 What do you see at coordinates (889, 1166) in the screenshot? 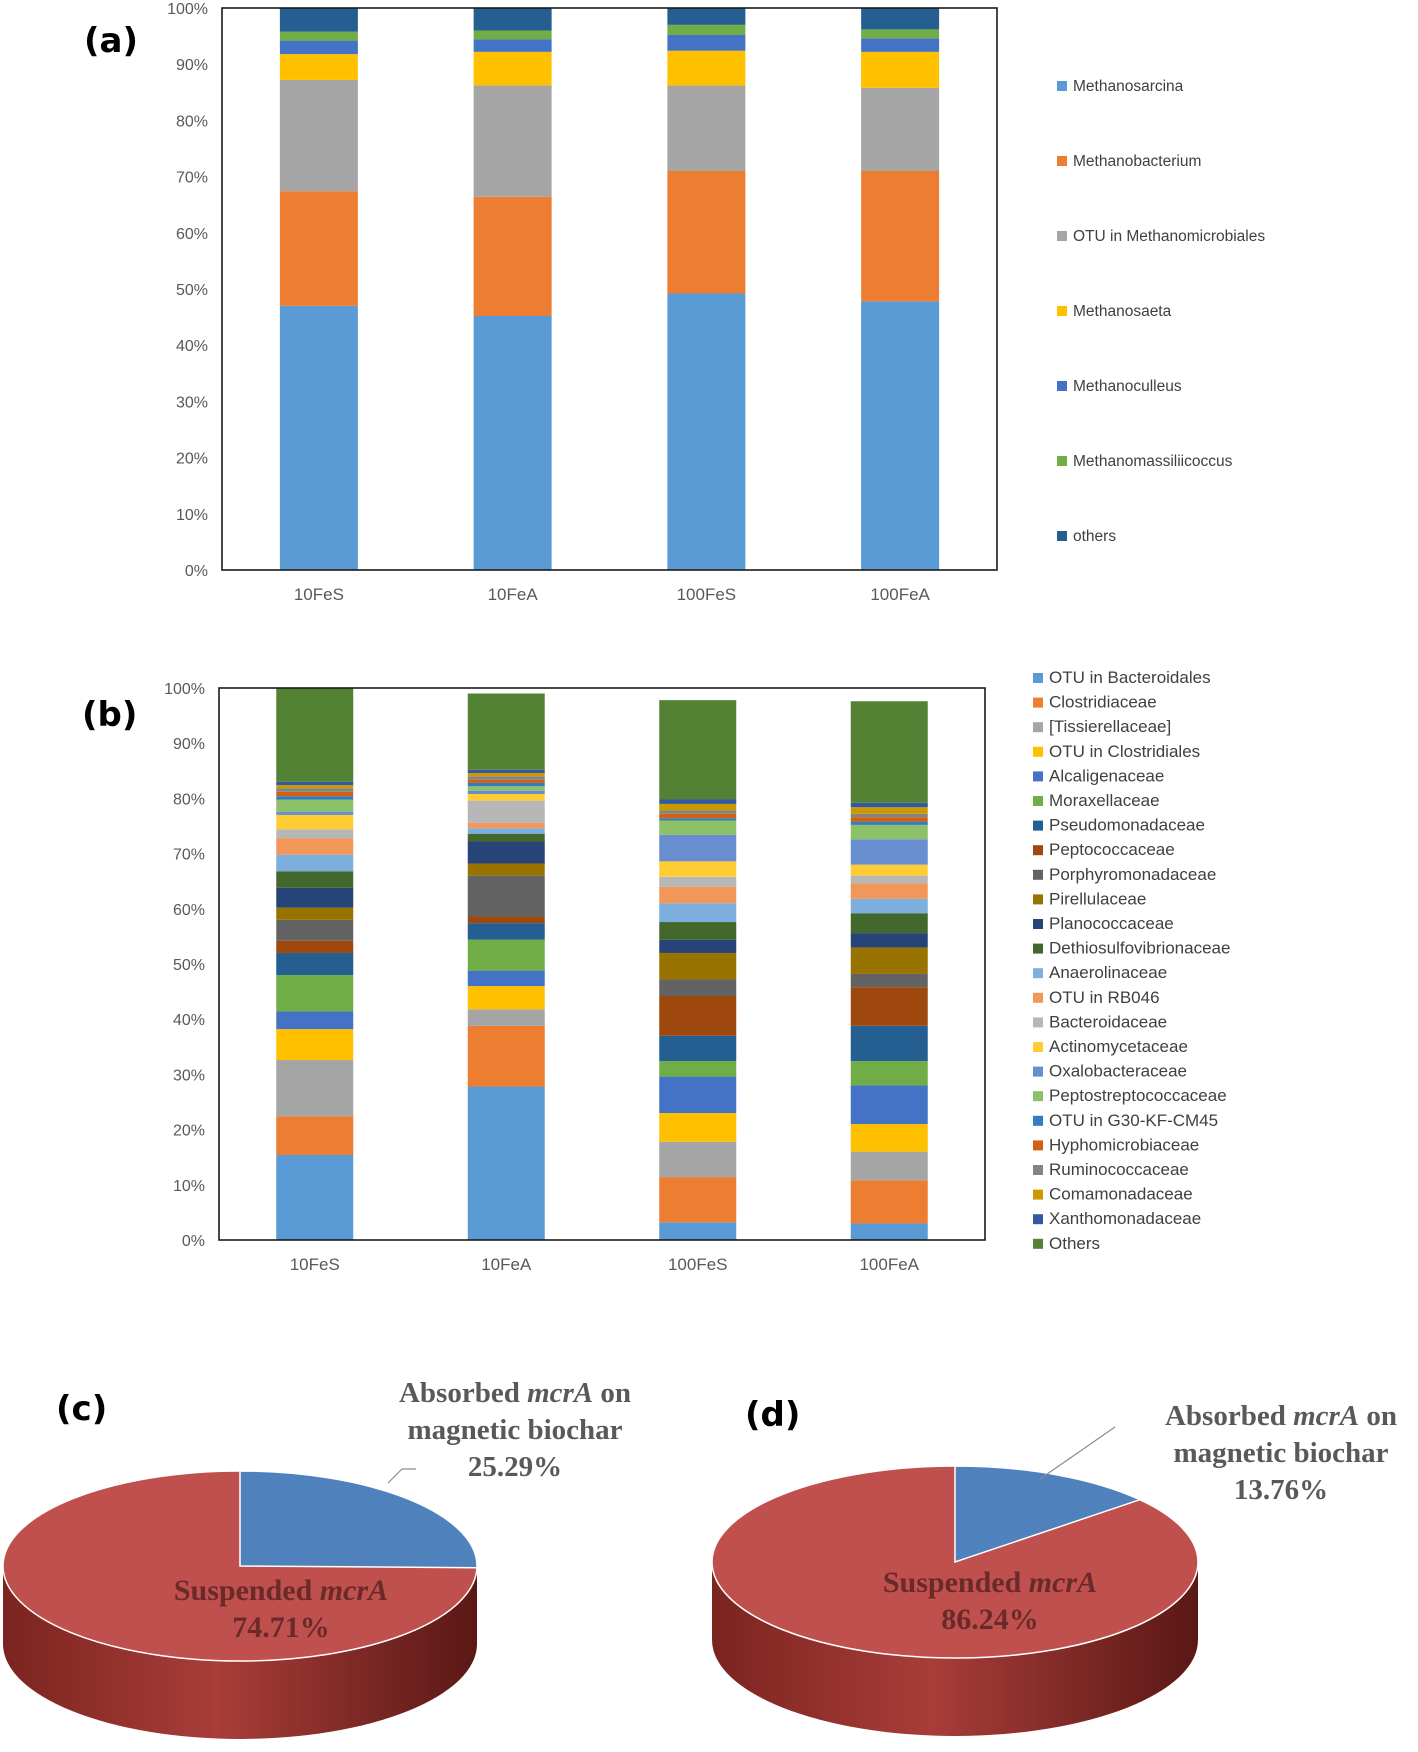
I see `bar-segment-tissierellaceae-100fea` at bounding box center [889, 1166].